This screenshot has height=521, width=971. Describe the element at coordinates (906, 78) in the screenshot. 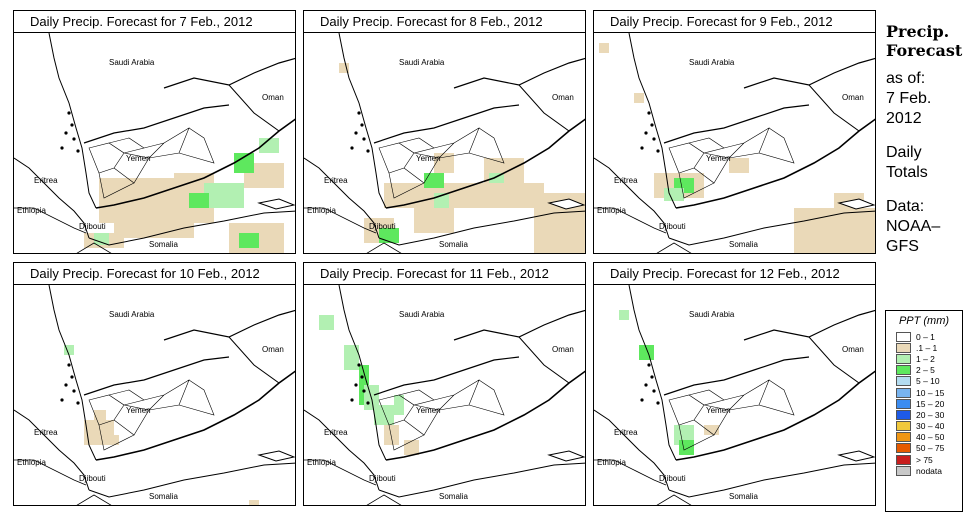

I see `as-of-label: as of:` at that location.